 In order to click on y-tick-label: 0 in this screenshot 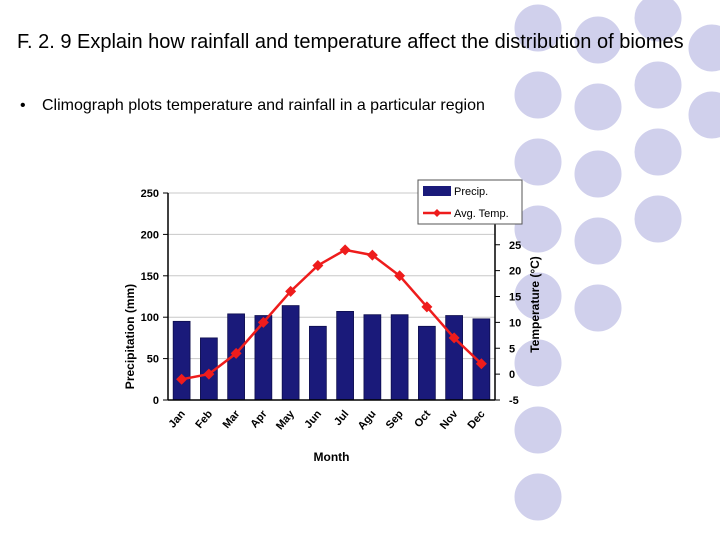, I will do `click(156, 401)`.